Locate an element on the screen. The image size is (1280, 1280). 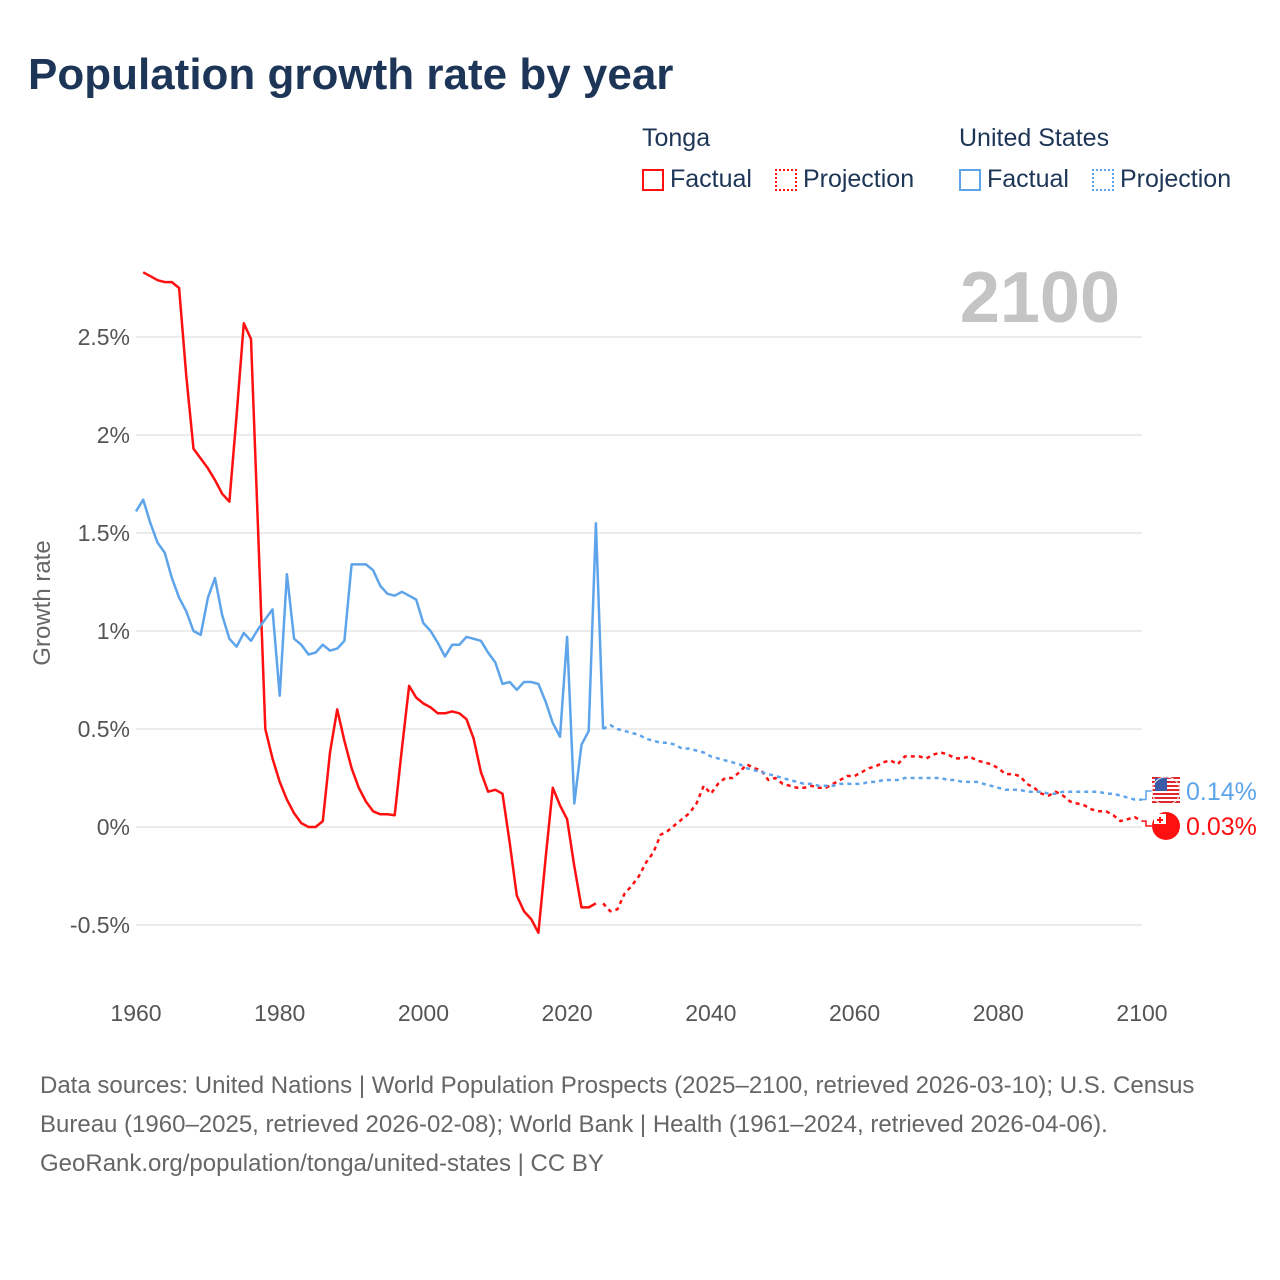
y-tick-label: 2% is located at coordinates (113, 435).